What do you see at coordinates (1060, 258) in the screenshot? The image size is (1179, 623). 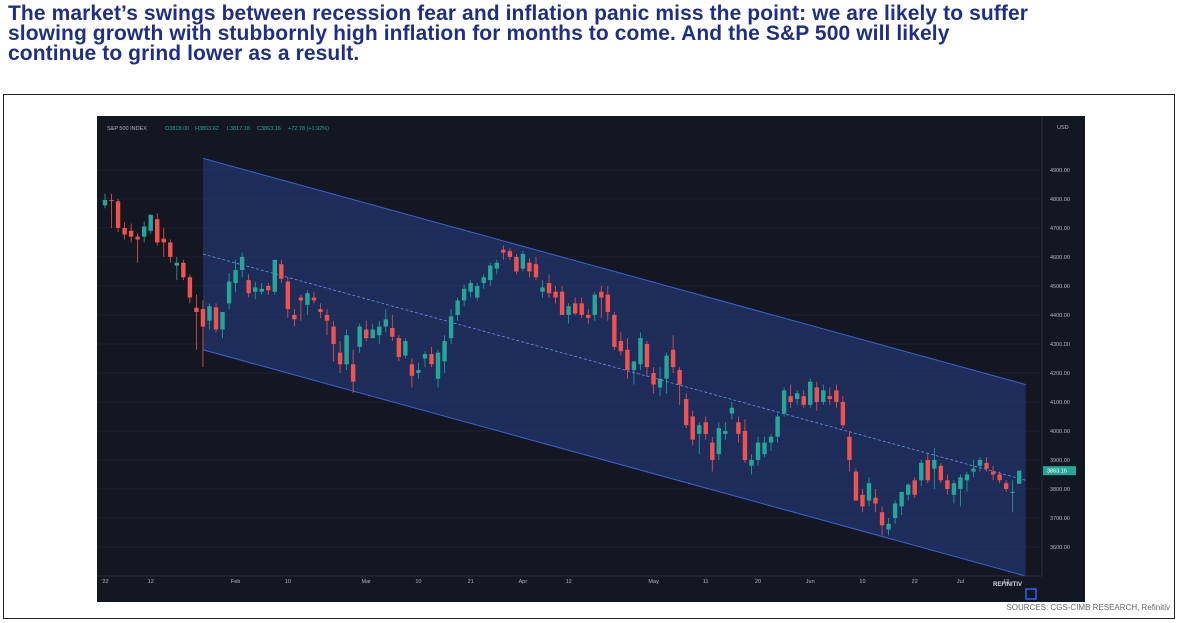 I see `y-tick-label: 4600.00` at bounding box center [1060, 258].